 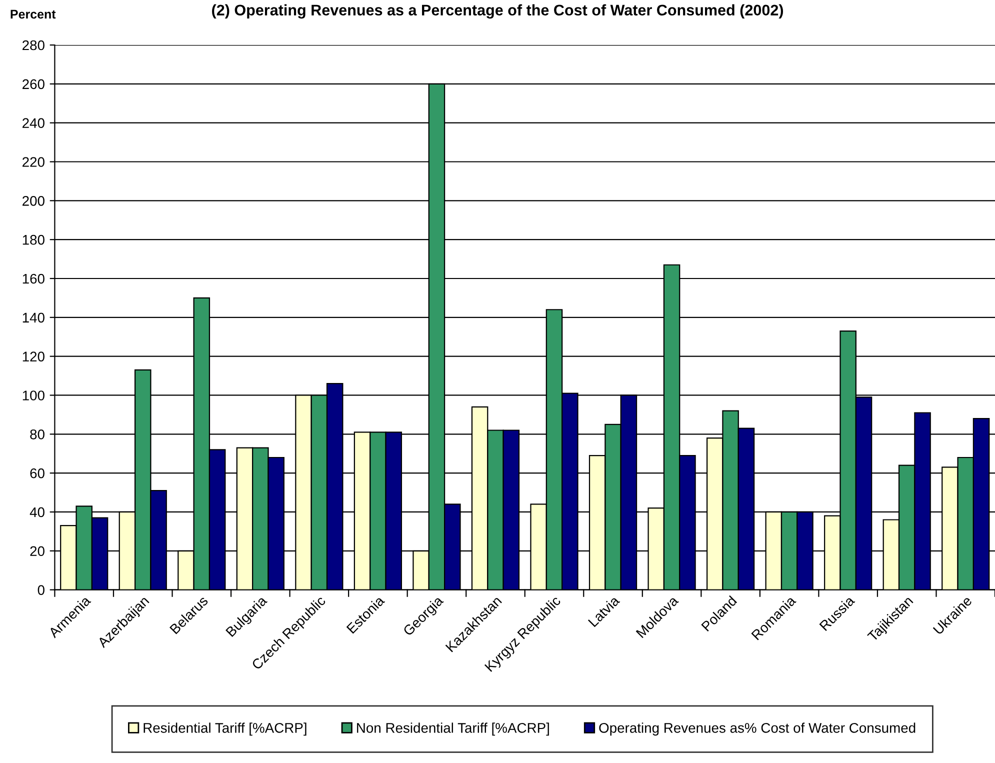 I want to click on y-tick-label: 220, so click(x=33, y=162).